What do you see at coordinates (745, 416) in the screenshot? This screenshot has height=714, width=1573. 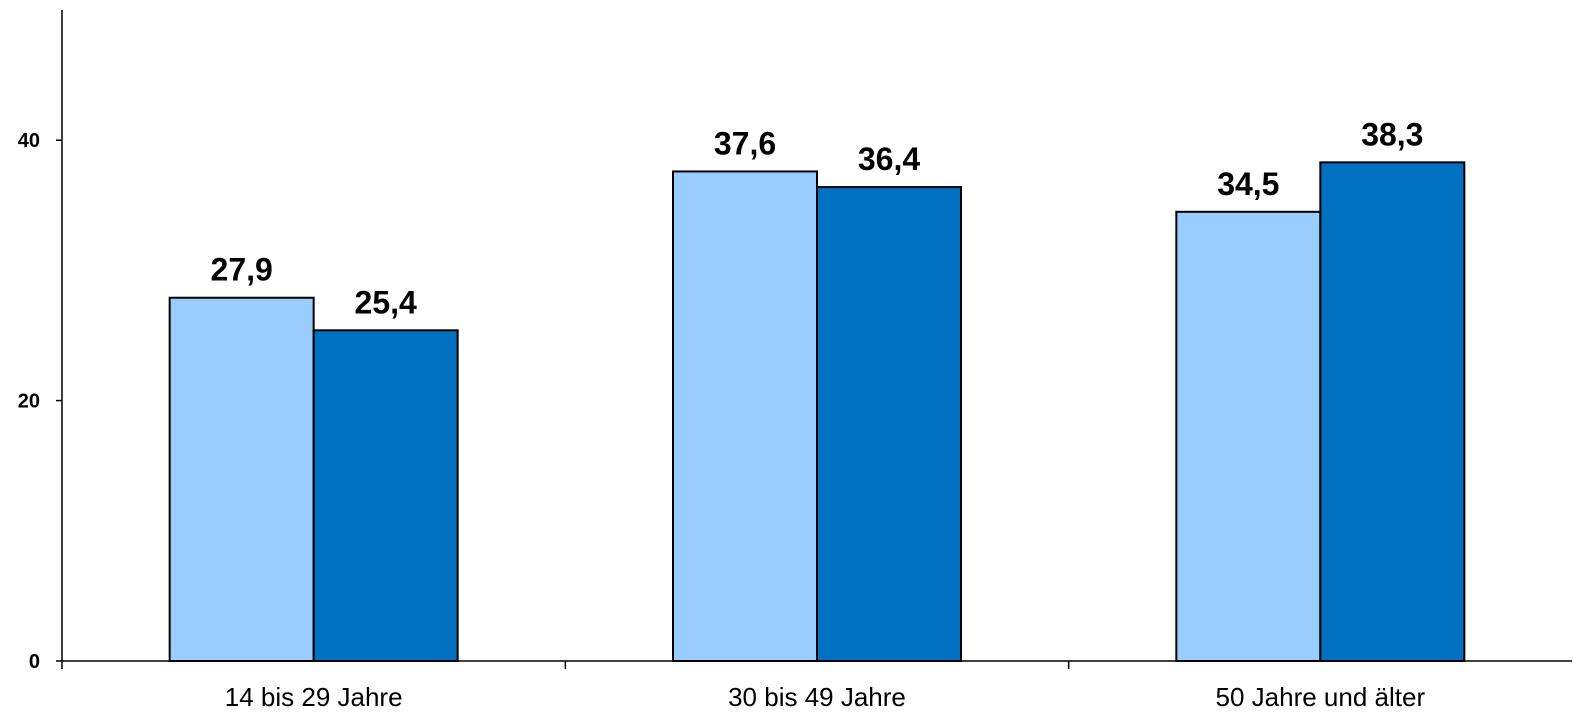 I see `bar-series1-cat2` at bounding box center [745, 416].